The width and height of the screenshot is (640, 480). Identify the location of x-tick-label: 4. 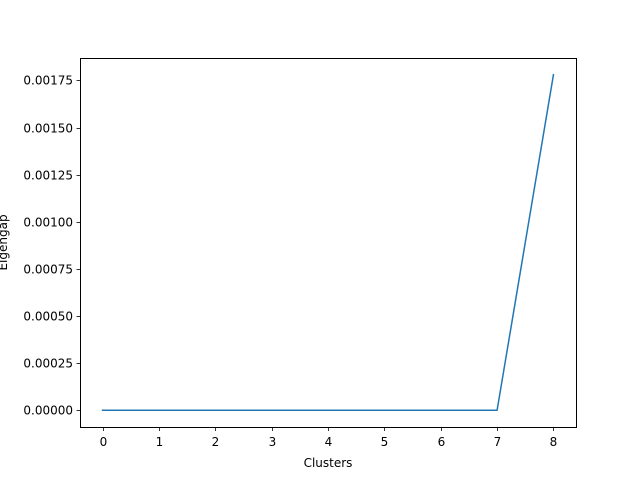
(329, 442).